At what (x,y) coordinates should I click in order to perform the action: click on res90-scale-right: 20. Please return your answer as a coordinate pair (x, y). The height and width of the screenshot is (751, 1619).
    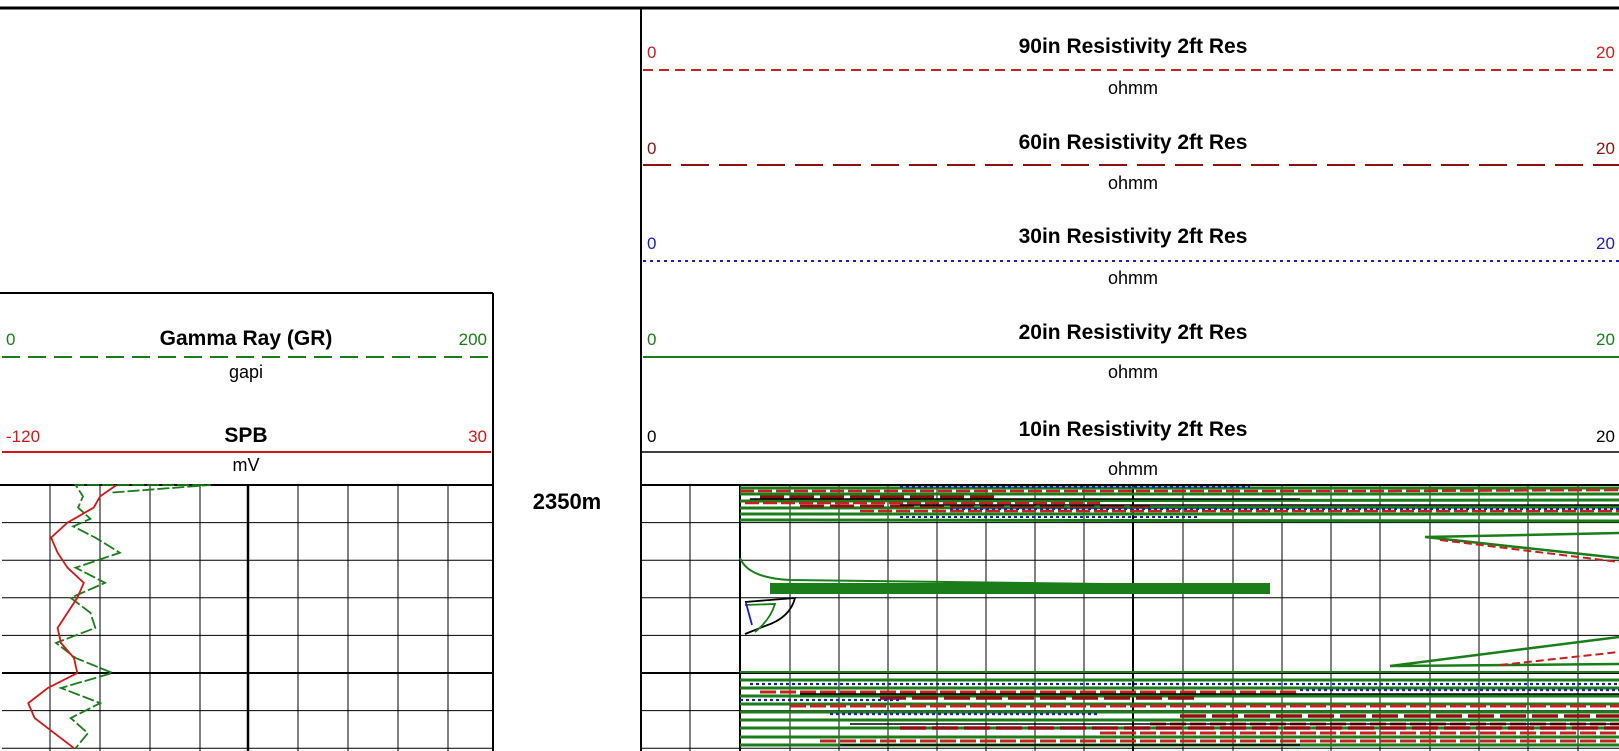
    Looking at the image, I should click on (1605, 52).